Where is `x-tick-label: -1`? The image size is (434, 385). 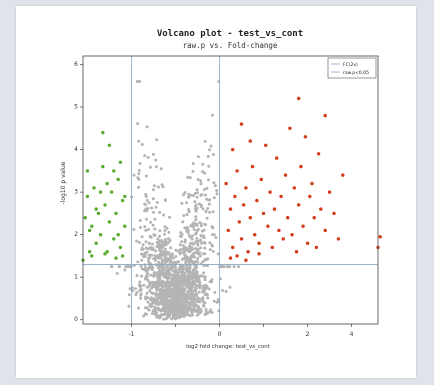 x-tick-label: -1 is located at coordinates (131, 334).